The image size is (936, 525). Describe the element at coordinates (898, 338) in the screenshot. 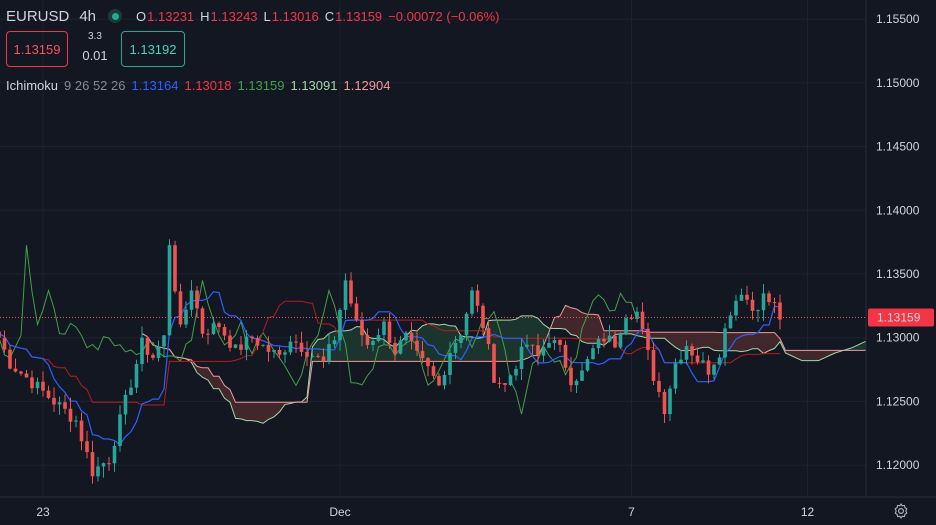

I see `price-tick-label: 1.13000` at that location.